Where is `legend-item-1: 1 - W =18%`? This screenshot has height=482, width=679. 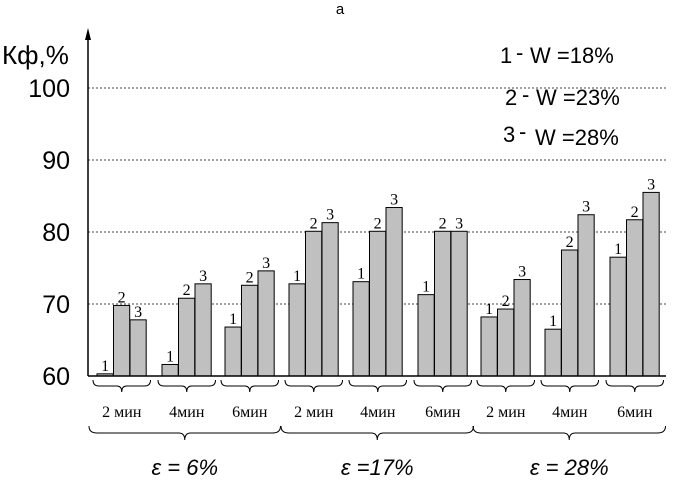
legend-item-1: 1 - W =18% is located at coordinates (557, 54).